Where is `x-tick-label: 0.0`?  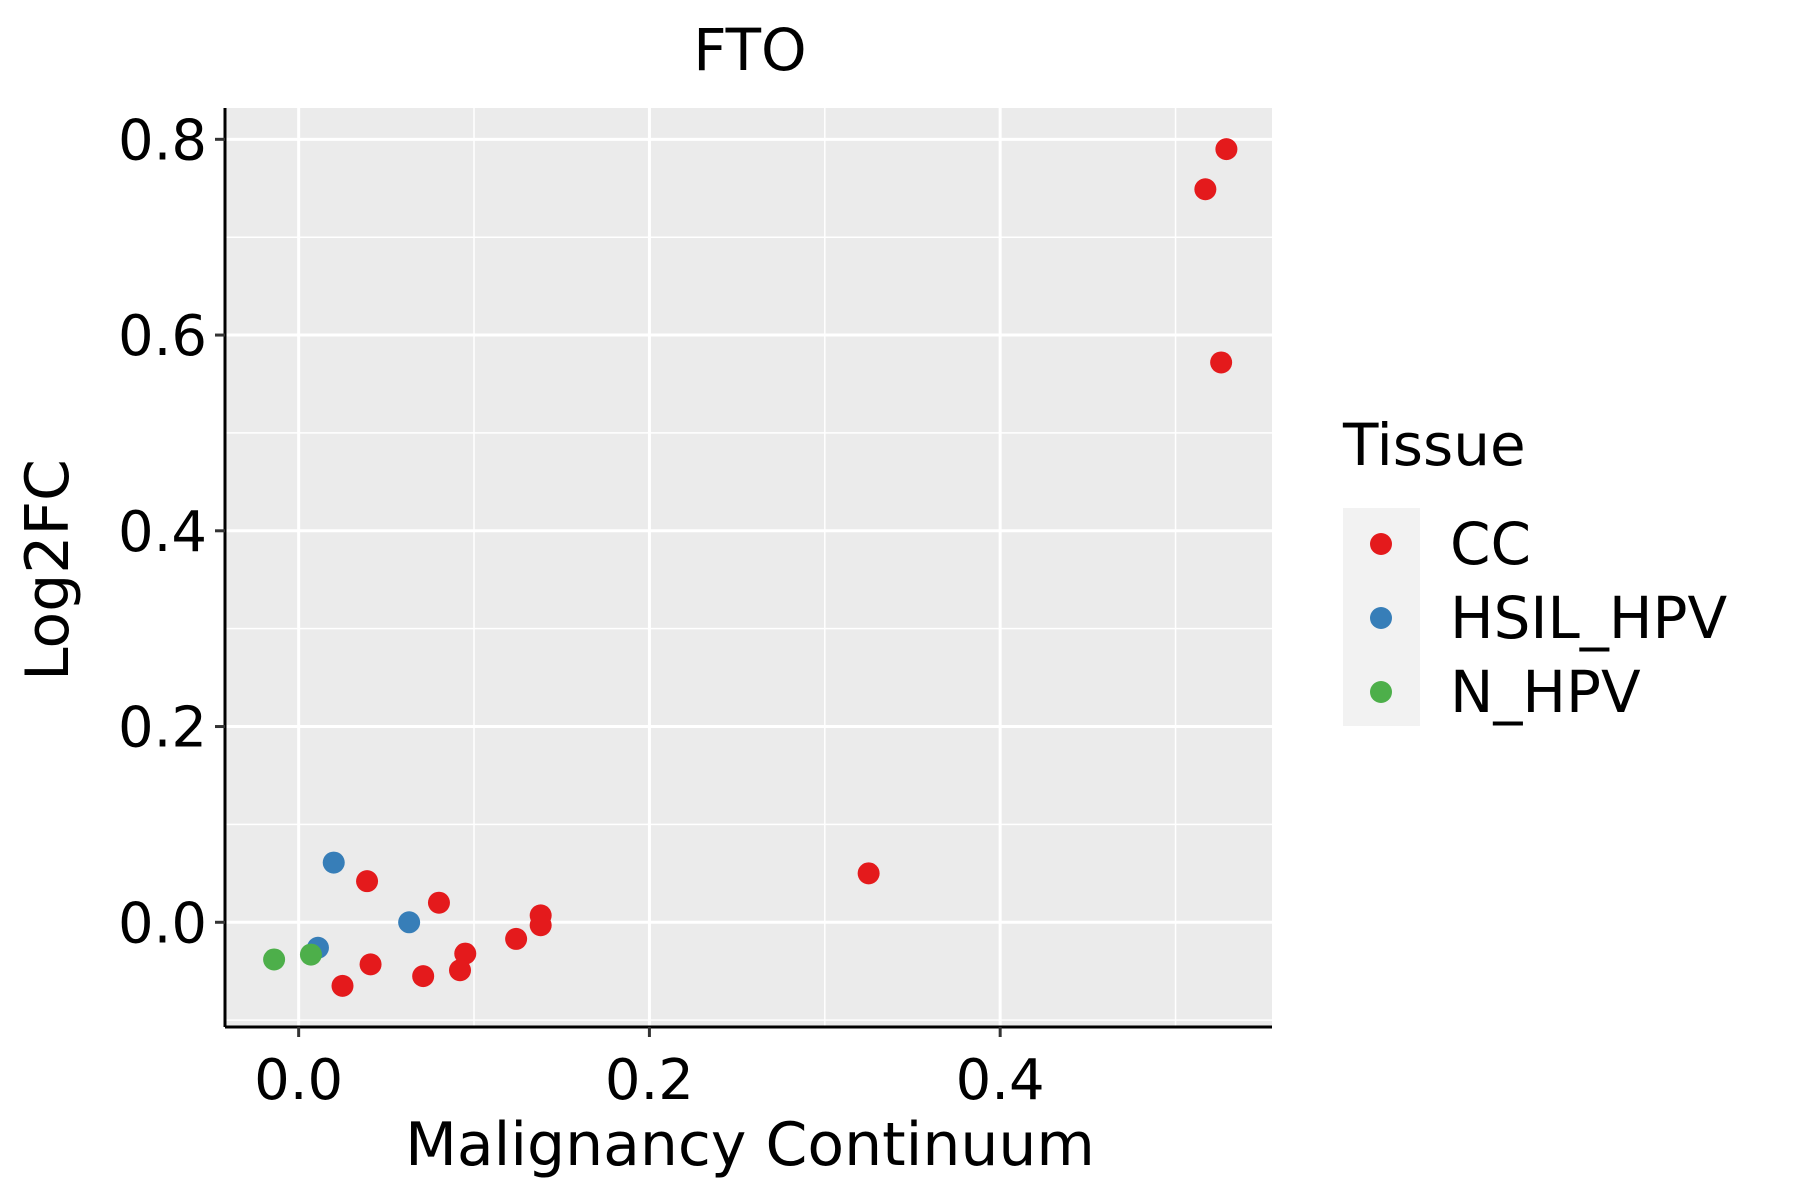
x-tick-label: 0.0 is located at coordinates (298, 1080).